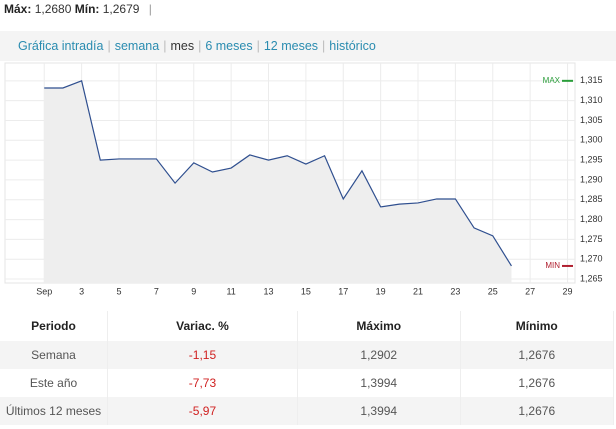 This screenshot has width=616, height=429. What do you see at coordinates (537, 326) in the screenshot?
I see `column-header: Mínimo` at bounding box center [537, 326].